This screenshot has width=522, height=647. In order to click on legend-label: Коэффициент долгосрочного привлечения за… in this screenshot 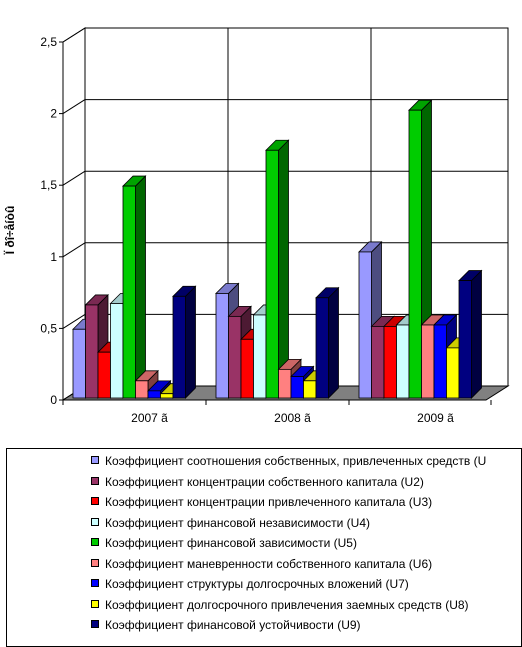, I will do `click(287, 604)`.